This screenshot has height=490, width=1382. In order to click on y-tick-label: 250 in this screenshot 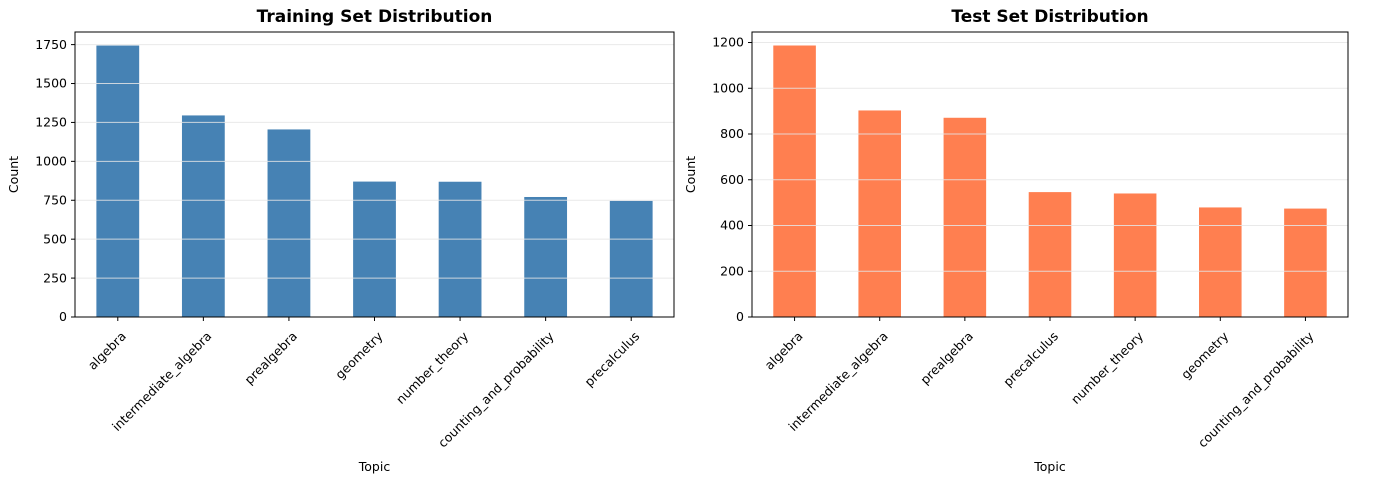, I will do `click(55, 277)`.